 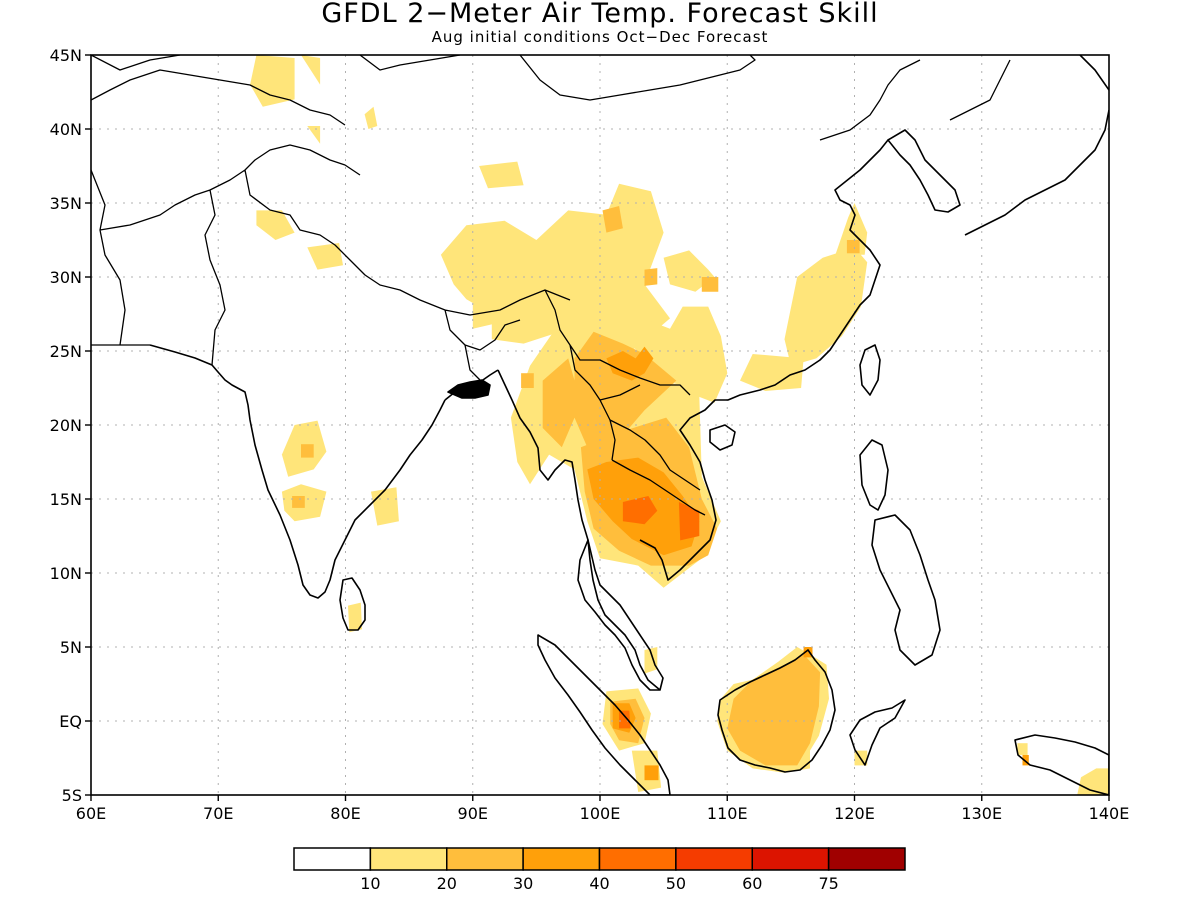 I want to click on borneo-coastline, so click(x=776, y=711).